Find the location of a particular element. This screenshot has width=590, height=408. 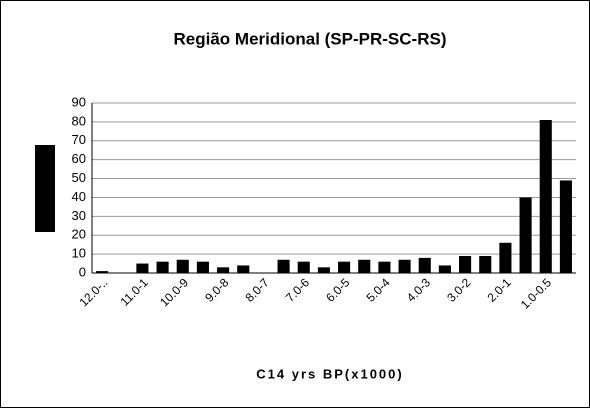

legend-swatch is located at coordinates (45, 188).